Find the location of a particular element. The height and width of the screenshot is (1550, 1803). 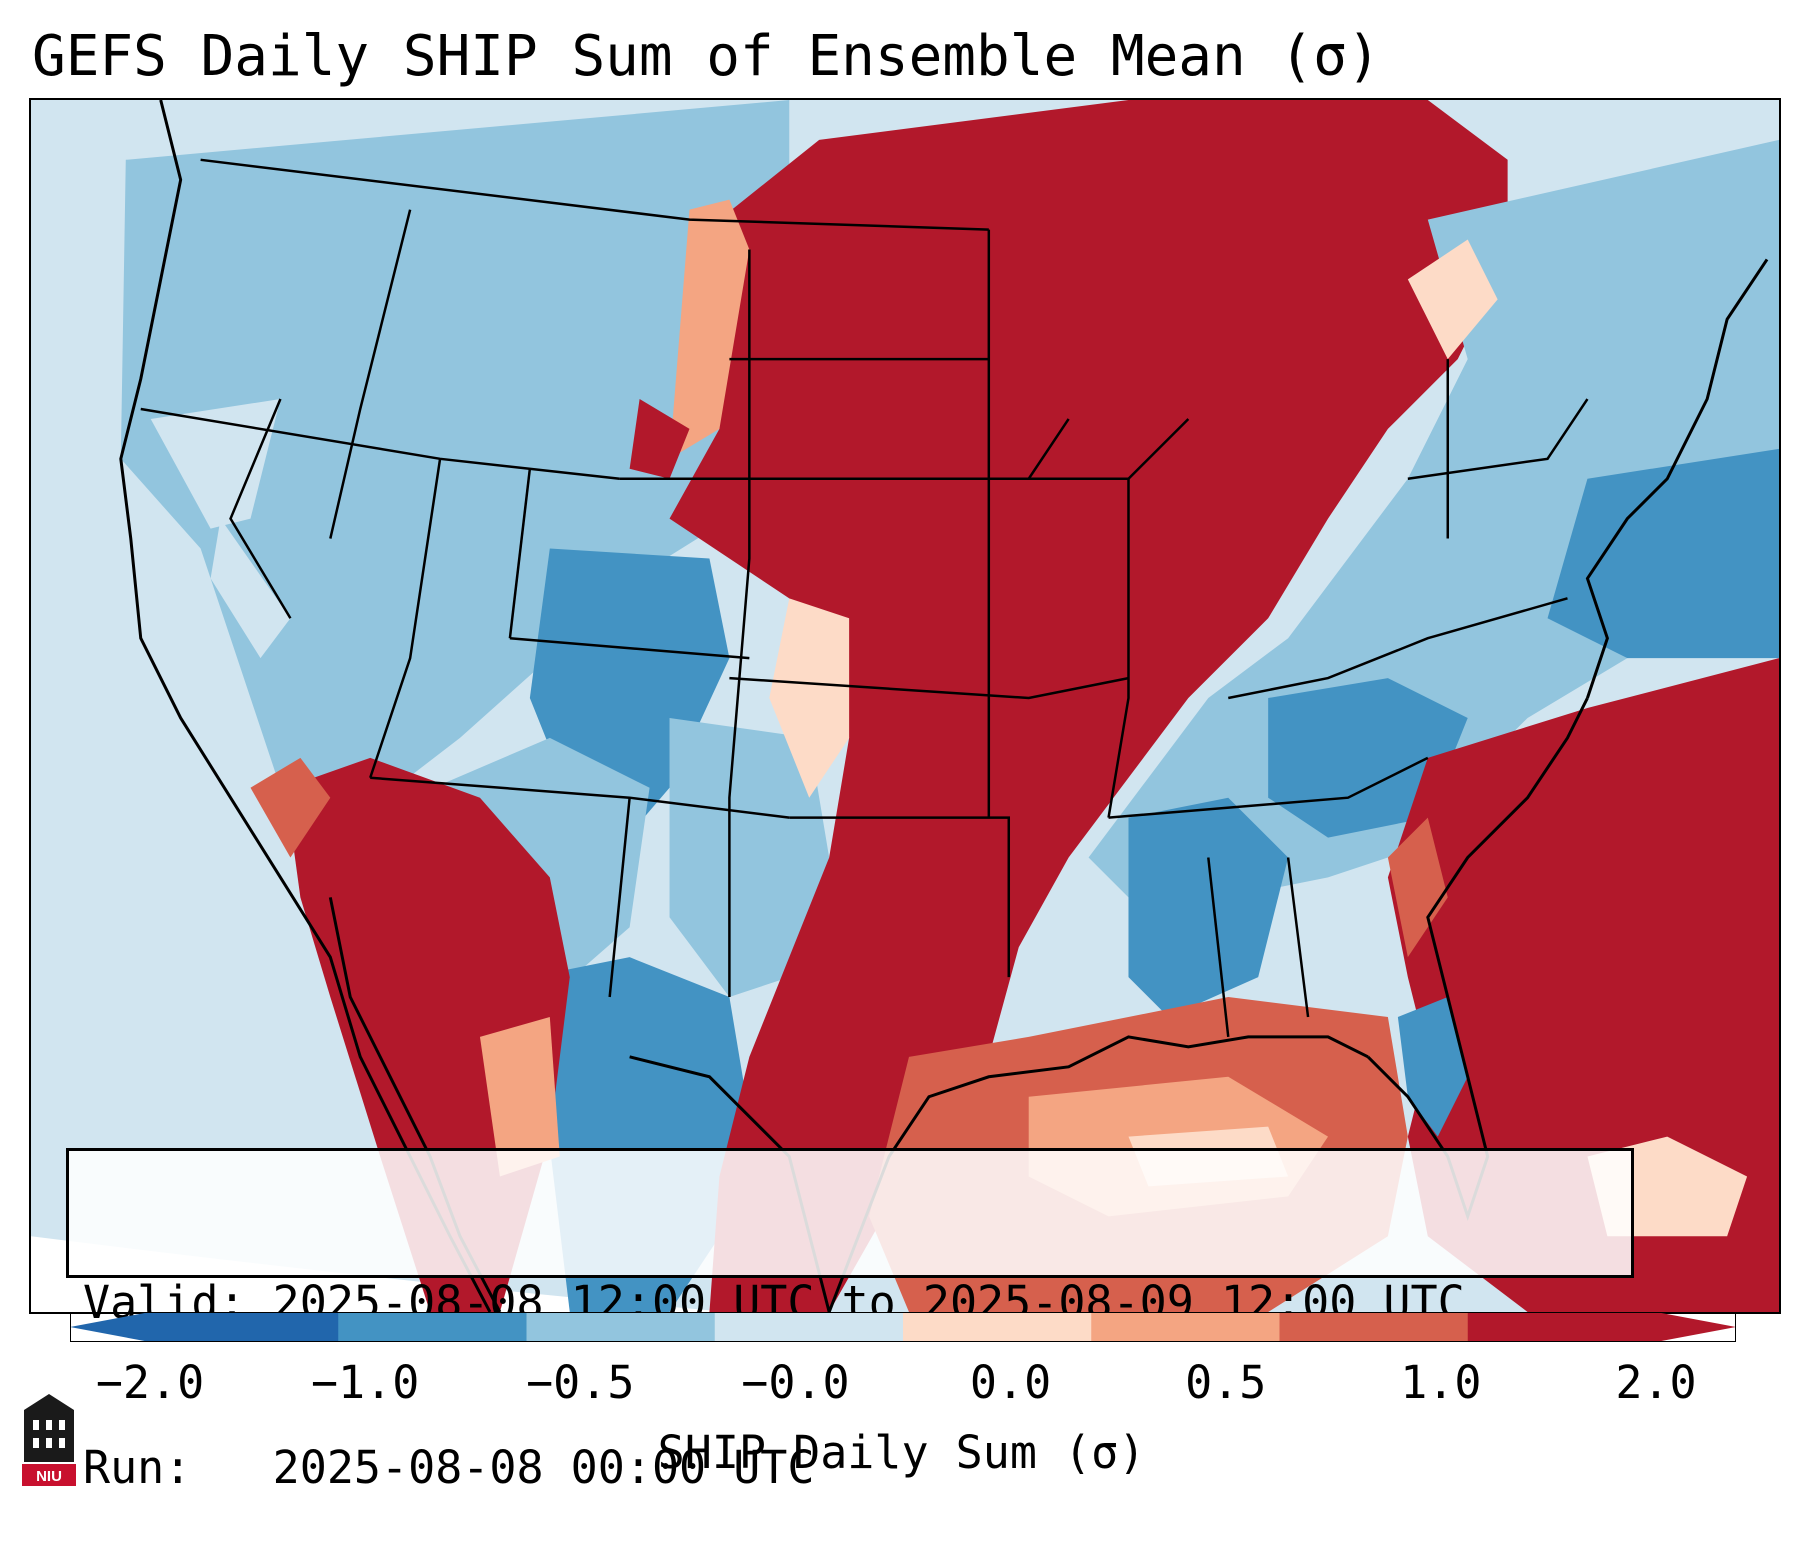

new-mexico-negative is located at coordinates (749, 857).